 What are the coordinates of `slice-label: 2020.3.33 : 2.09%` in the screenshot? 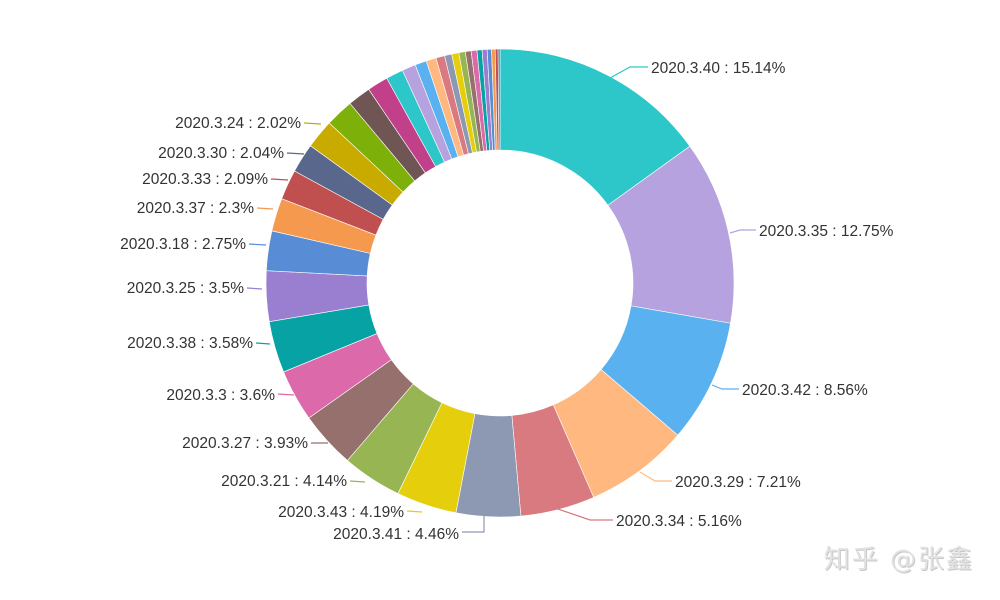 It's located at (205, 179).